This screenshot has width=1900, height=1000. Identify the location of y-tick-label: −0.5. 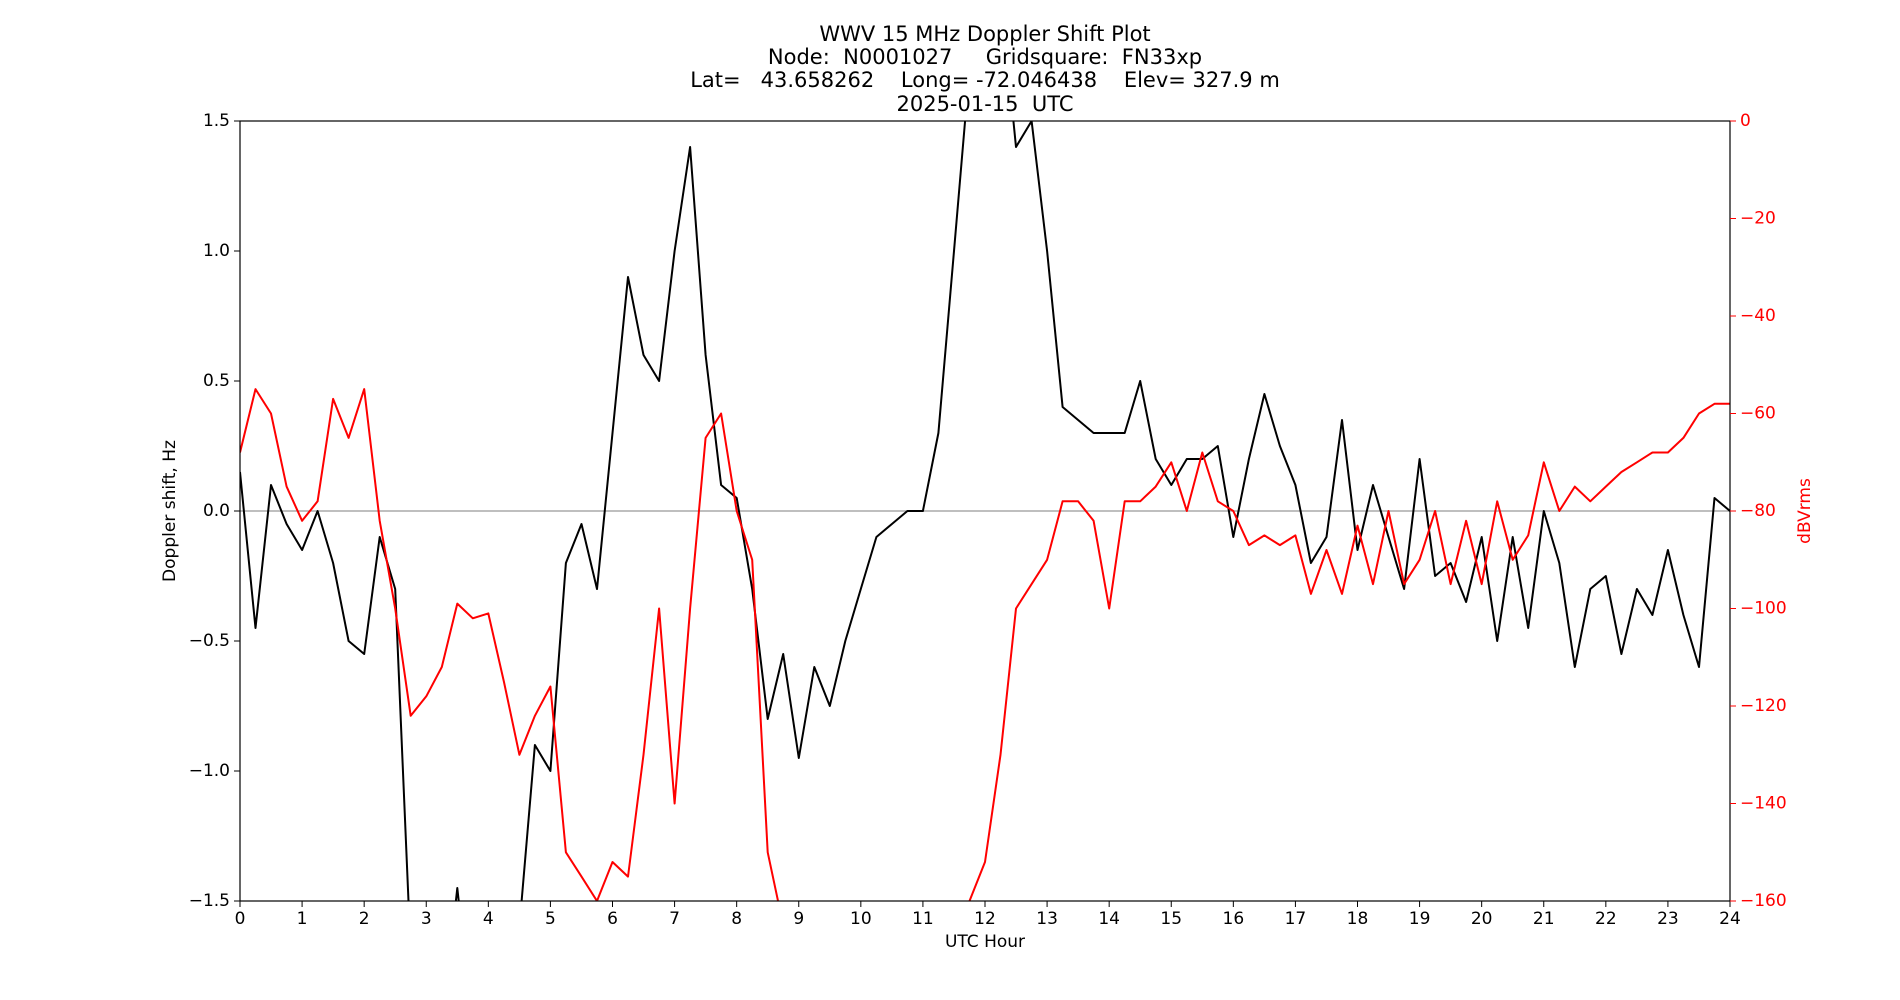
(209, 641).